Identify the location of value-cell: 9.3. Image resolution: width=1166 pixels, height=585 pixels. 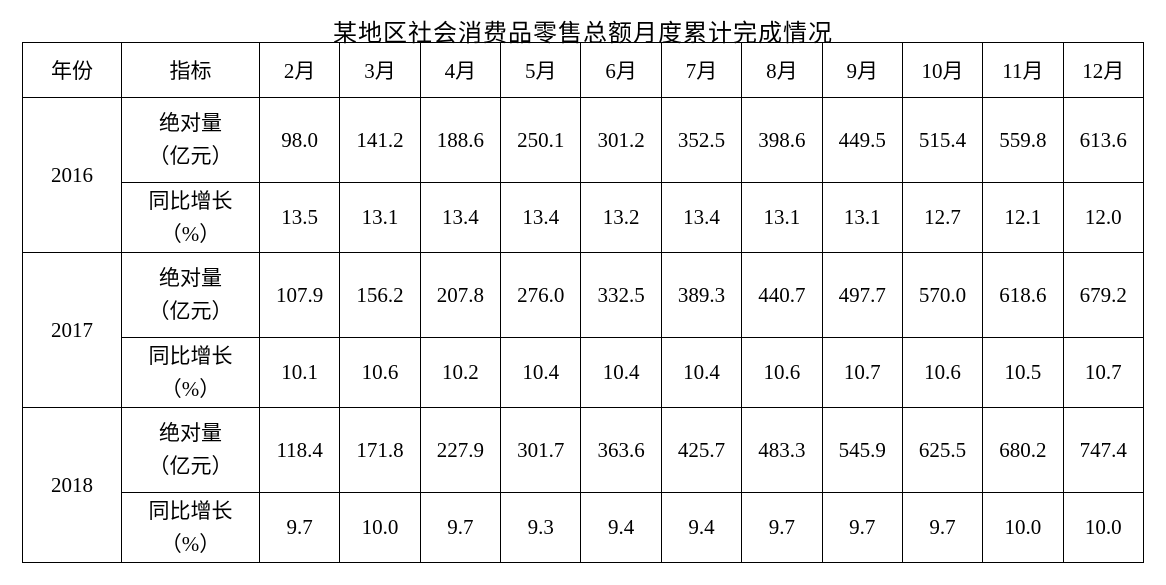
(541, 527).